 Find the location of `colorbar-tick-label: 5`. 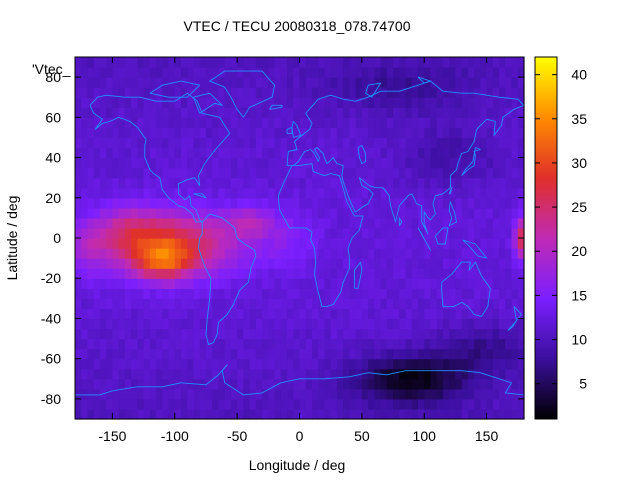

colorbar-tick-label: 5 is located at coordinates (583, 384).